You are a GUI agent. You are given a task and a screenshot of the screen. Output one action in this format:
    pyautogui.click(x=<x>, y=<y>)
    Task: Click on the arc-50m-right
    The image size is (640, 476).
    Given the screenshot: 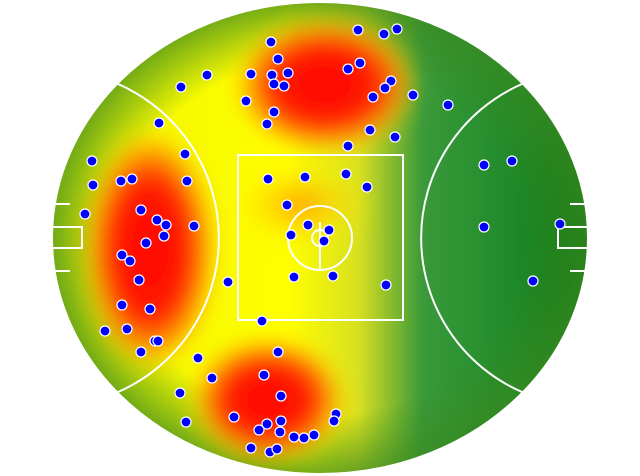 What is the action you would take?
    pyautogui.click(x=471, y=238)
    